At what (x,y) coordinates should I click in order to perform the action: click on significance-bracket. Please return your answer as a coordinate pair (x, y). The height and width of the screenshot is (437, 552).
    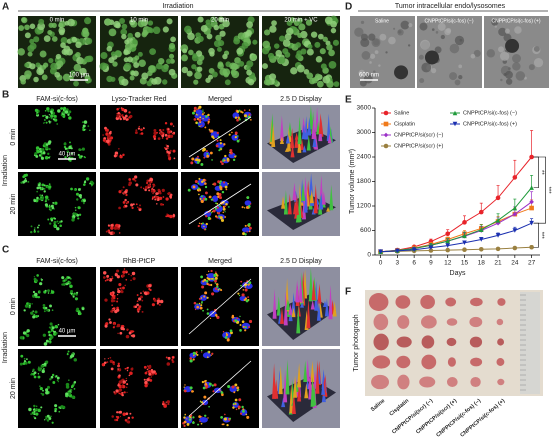
    Looking at the image, I should click on (536, 235).